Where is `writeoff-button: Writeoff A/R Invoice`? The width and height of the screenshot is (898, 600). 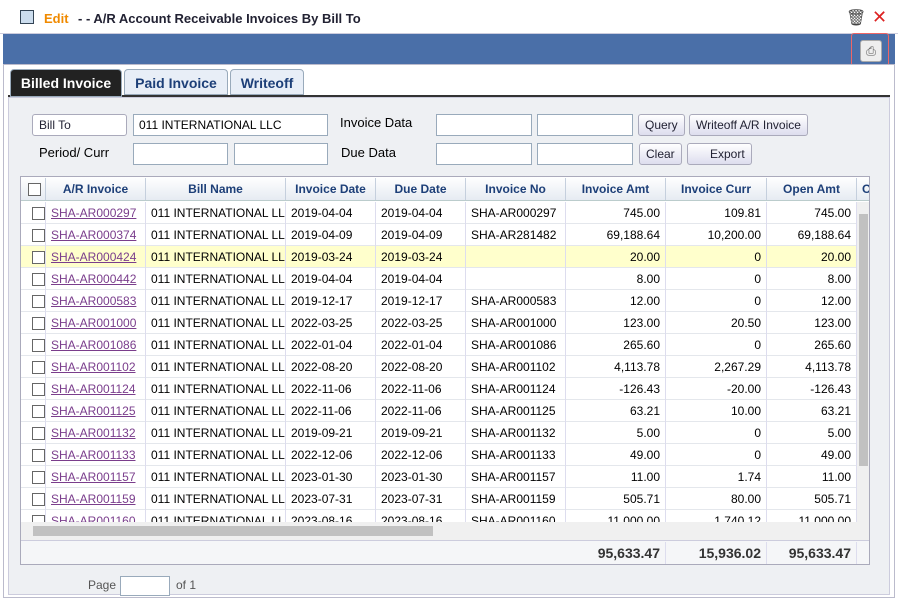
writeoff-button: Writeoff A/R Invoice is located at coordinates (748, 125).